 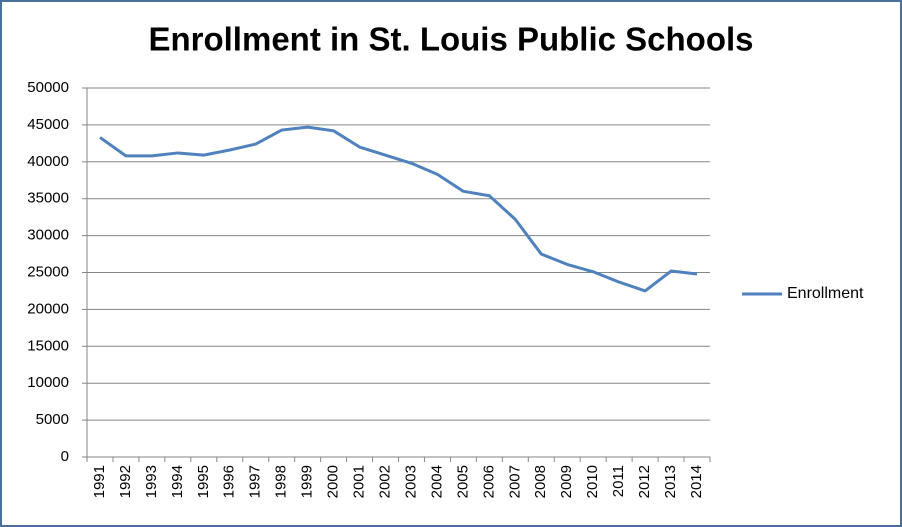 I want to click on x-tick-label: 2014, so click(x=696, y=481).